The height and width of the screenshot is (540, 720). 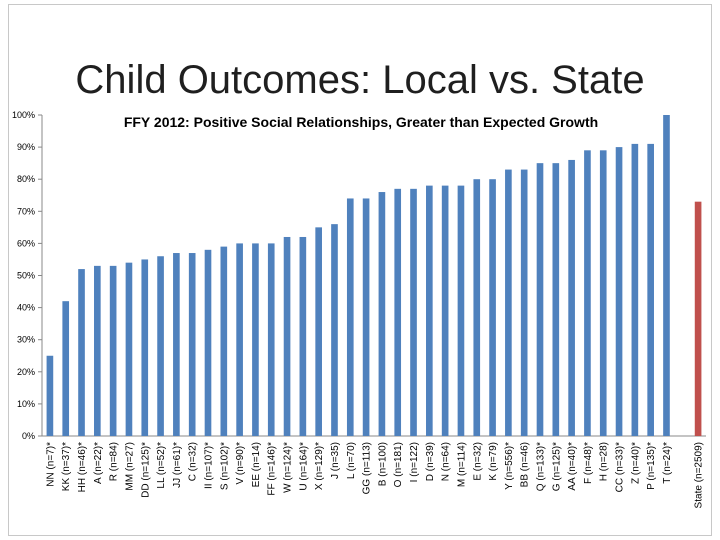 I want to click on x-tick-label: V (n=90)*, so click(x=240, y=463).